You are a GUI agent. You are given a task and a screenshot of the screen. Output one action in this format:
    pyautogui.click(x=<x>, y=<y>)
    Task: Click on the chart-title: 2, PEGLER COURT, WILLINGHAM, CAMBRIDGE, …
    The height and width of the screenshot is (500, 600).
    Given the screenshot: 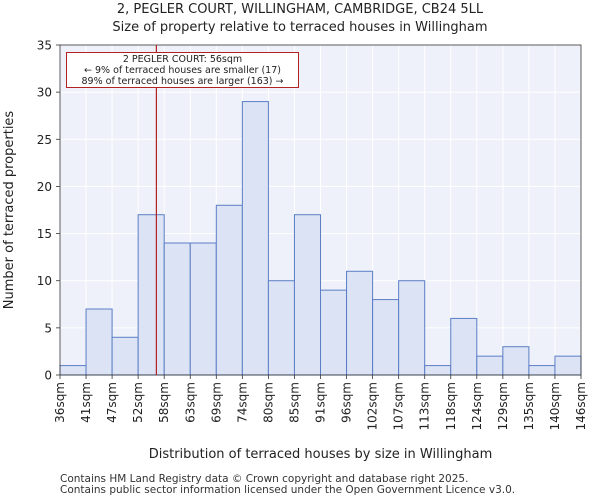 What is the action you would take?
    pyautogui.click(x=300, y=9)
    